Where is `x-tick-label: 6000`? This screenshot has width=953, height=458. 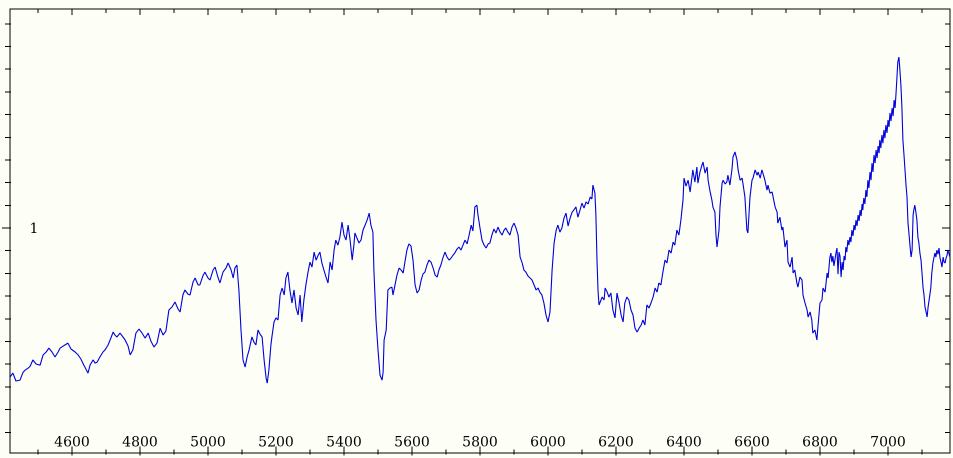
x-tick-label: 6000 is located at coordinates (548, 443).